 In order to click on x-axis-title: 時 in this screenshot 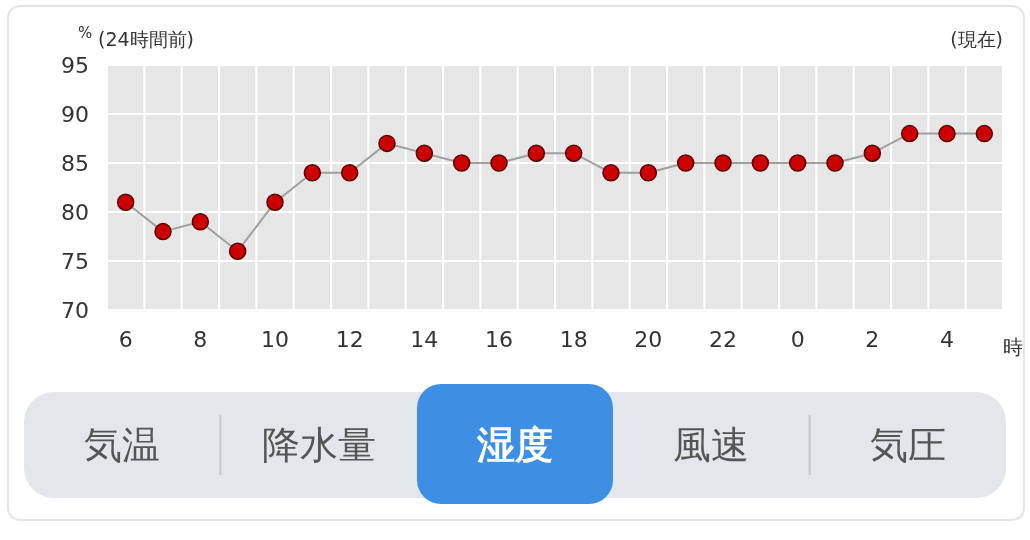, I will do `click(1013, 347)`.